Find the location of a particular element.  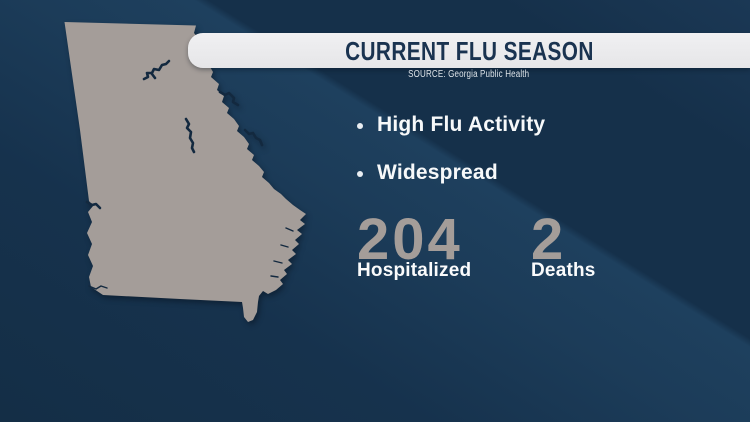

header-bar: CURRENT FLU SEASON is located at coordinates (469, 50).